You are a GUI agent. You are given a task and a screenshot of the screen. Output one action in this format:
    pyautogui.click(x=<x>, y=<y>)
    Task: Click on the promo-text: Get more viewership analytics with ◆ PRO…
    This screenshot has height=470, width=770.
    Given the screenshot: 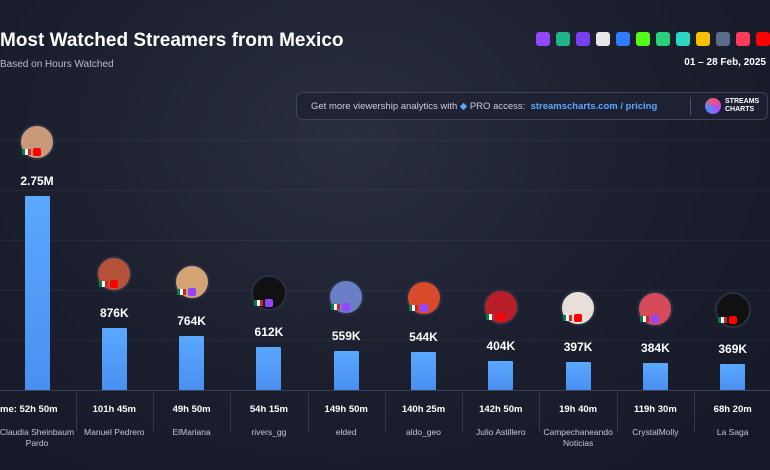 What is the action you would take?
    pyautogui.click(x=484, y=106)
    